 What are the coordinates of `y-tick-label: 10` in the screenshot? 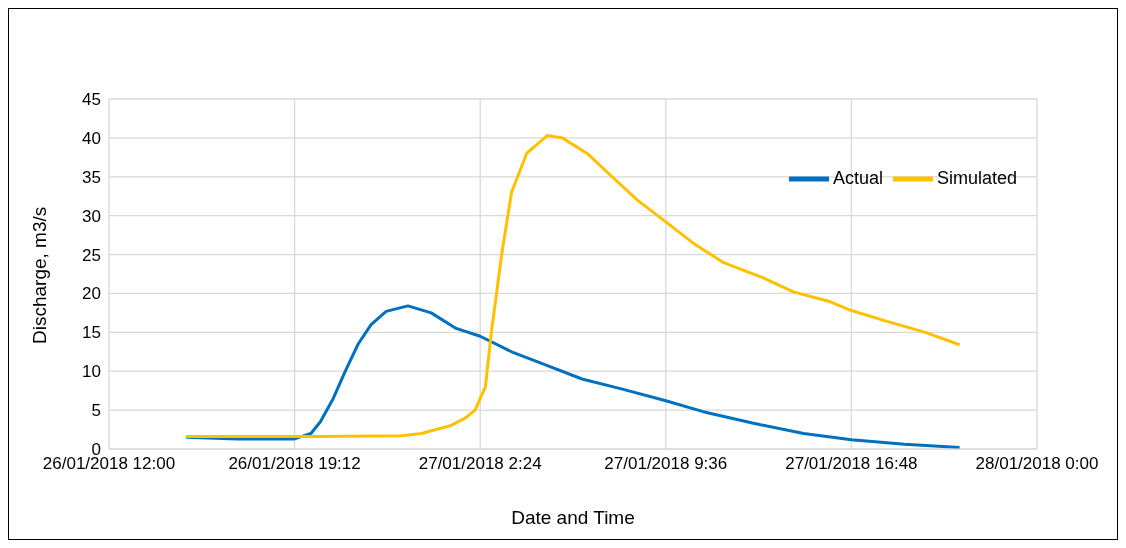 It's located at (91, 372).